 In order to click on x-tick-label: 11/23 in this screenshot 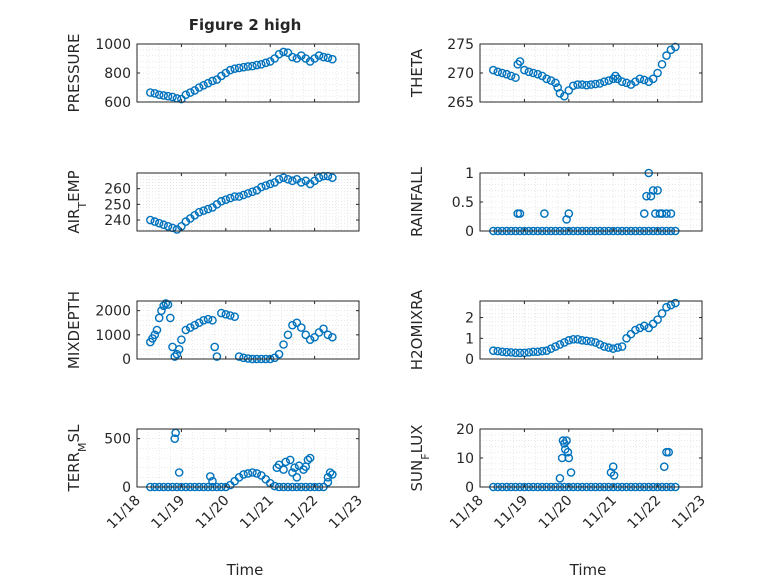, I will do `click(689, 513)`.